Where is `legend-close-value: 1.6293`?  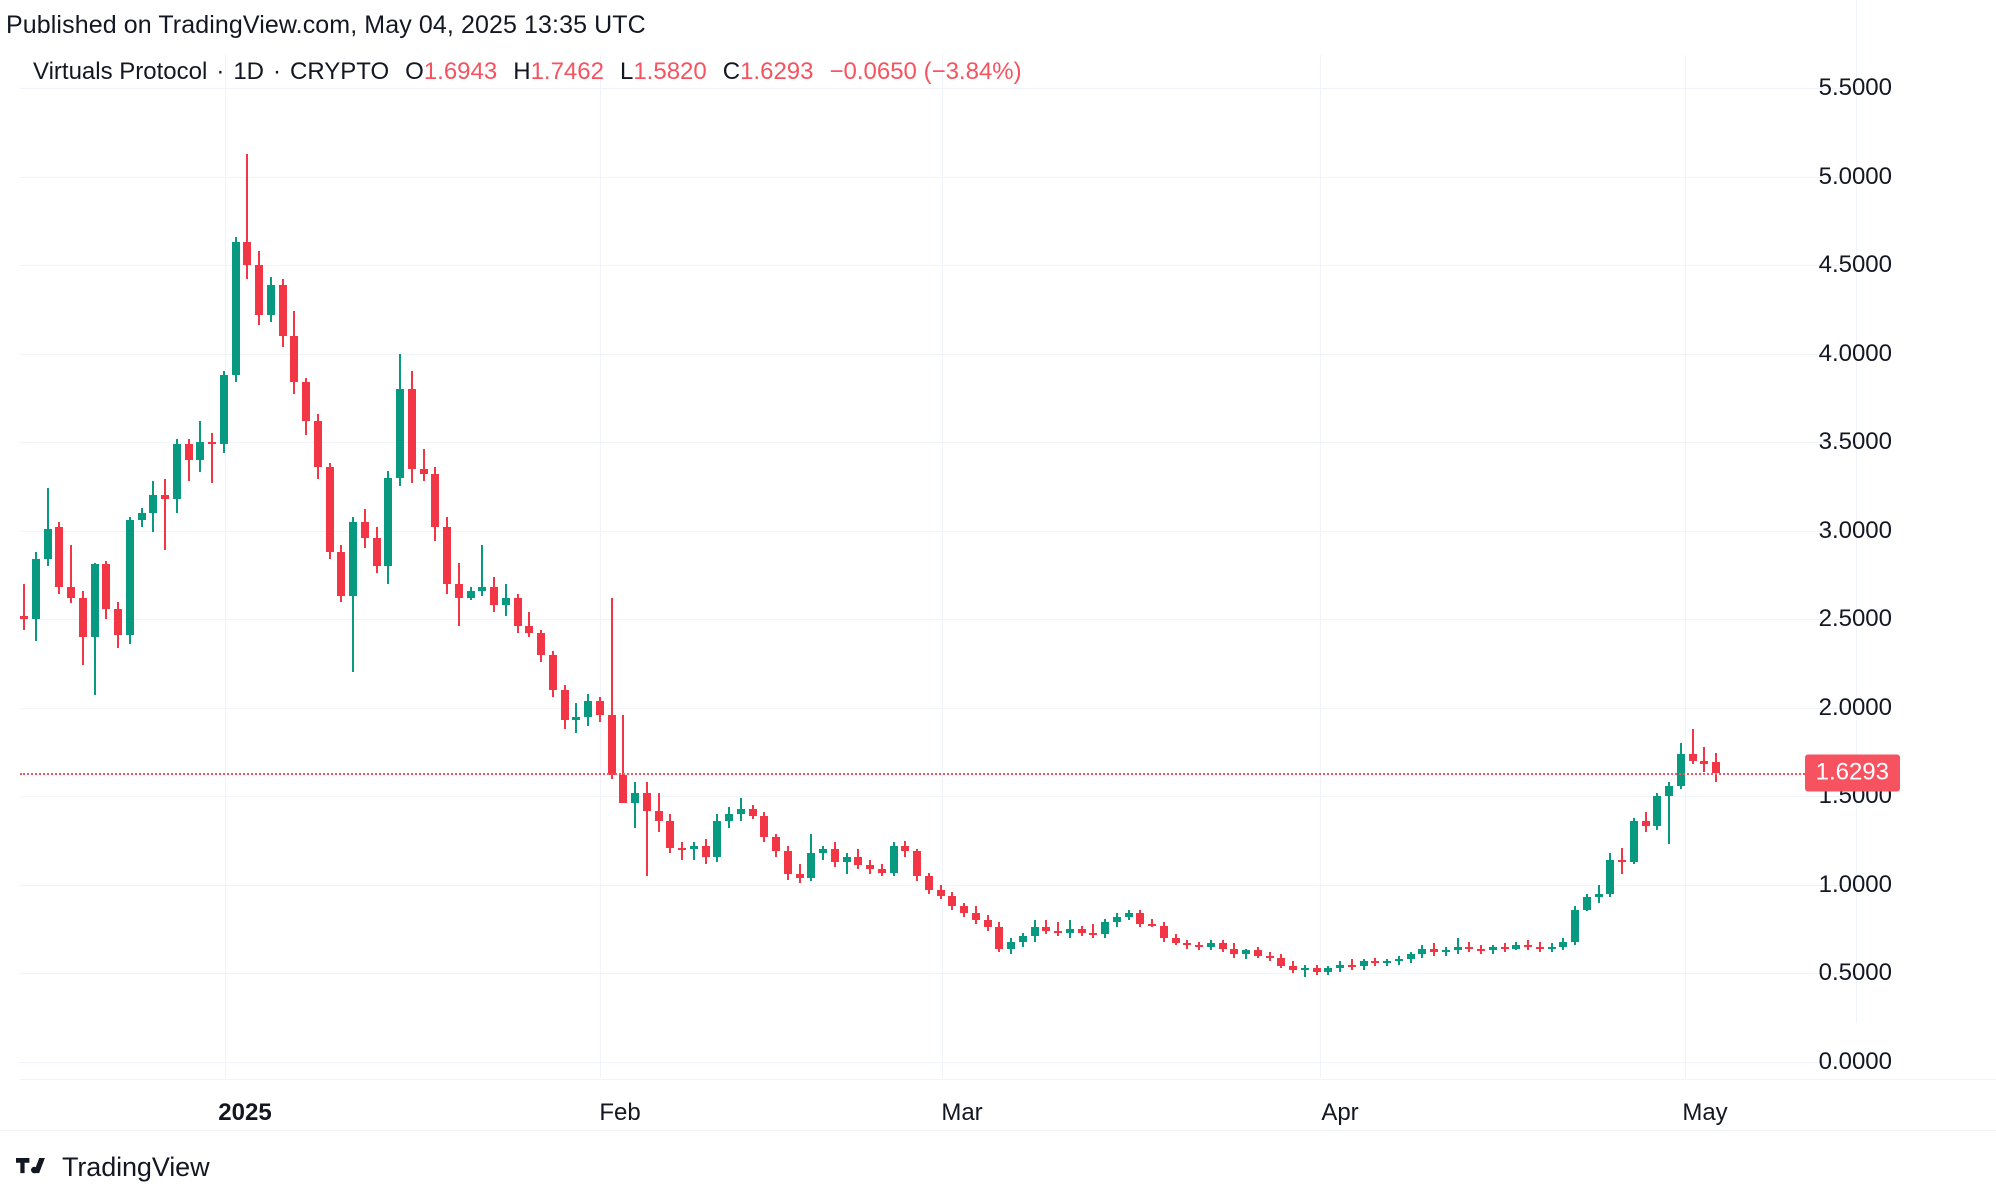
legend-close-value: 1.6293 is located at coordinates (777, 71).